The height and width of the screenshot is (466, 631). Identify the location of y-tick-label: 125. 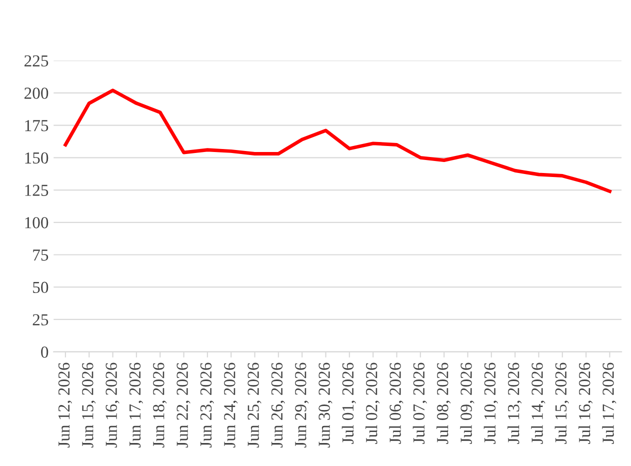
(36, 190).